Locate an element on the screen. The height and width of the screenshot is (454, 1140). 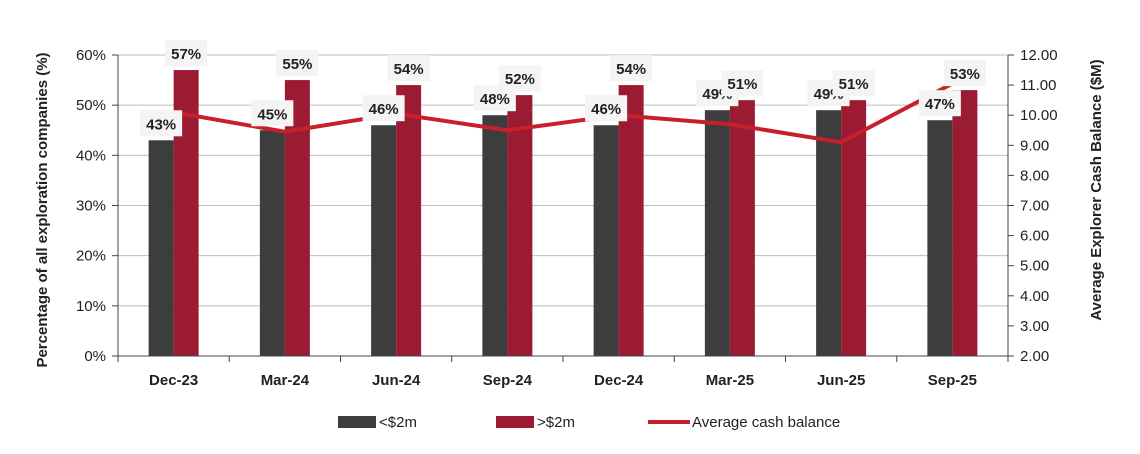
y-tick-label: 20% is located at coordinates (91, 256).